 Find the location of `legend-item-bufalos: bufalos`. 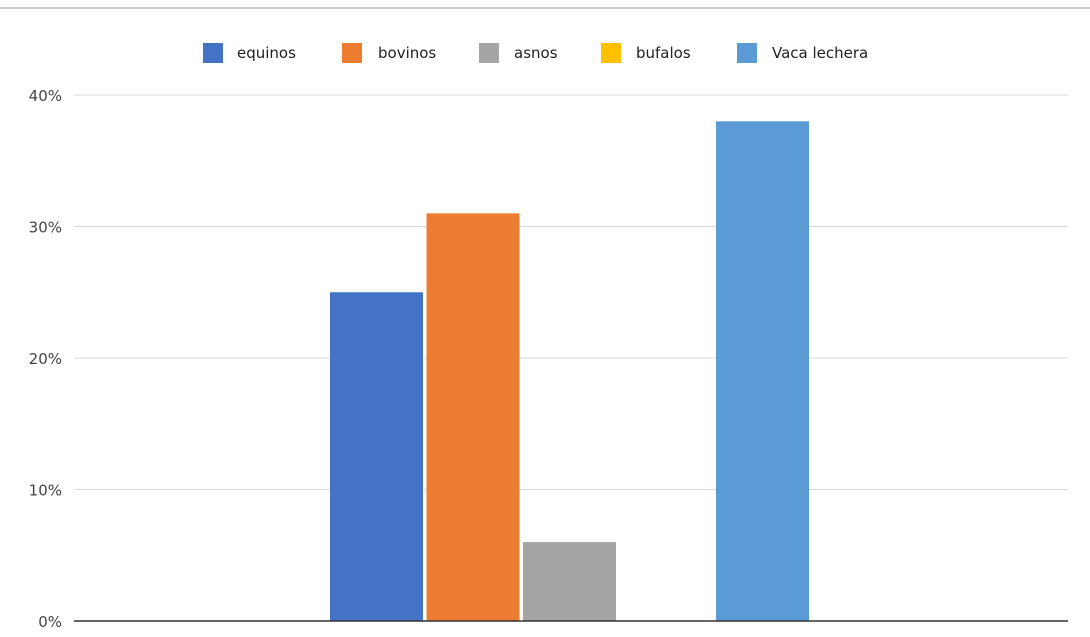

legend-item-bufalos: bufalos is located at coordinates (646, 53).